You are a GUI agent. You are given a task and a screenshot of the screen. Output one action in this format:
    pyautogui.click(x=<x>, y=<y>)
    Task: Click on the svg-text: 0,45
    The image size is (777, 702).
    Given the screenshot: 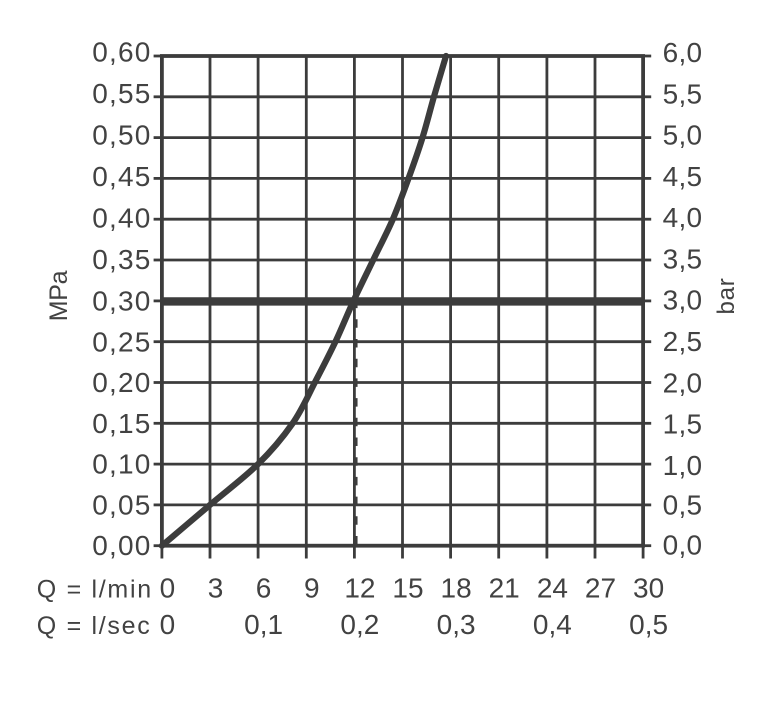 What is the action you would take?
    pyautogui.click(x=121, y=176)
    